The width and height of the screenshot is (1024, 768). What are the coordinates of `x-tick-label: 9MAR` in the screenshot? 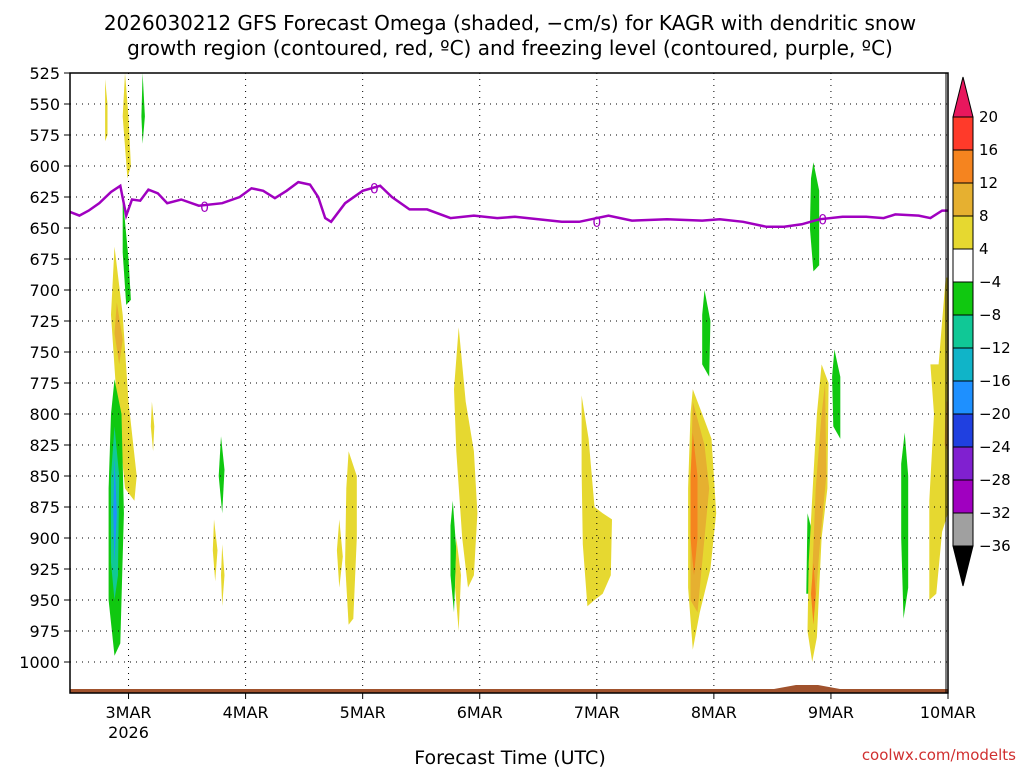 It's located at (831, 712).